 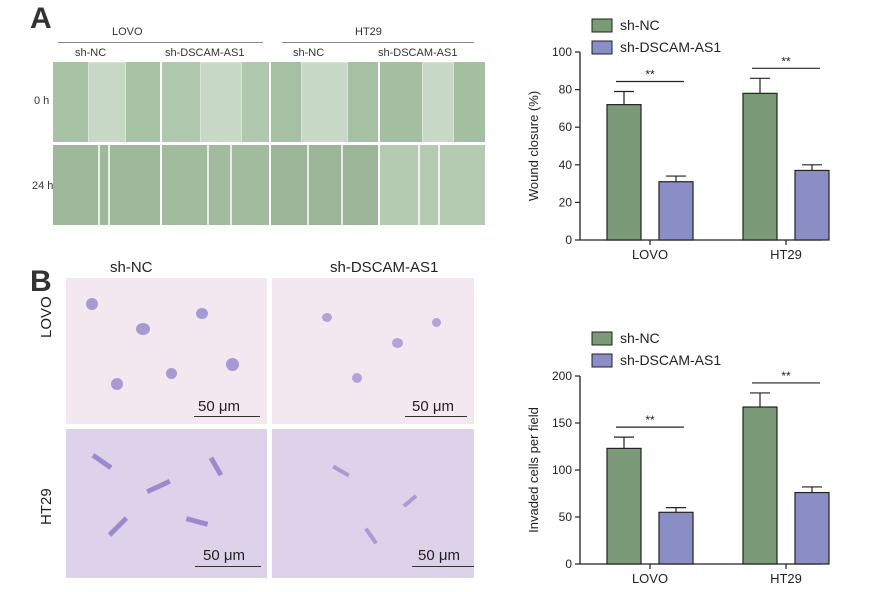 What do you see at coordinates (432, 185) in the screenshot?
I see `wound-image-ht29-shdscam-24h` at bounding box center [432, 185].